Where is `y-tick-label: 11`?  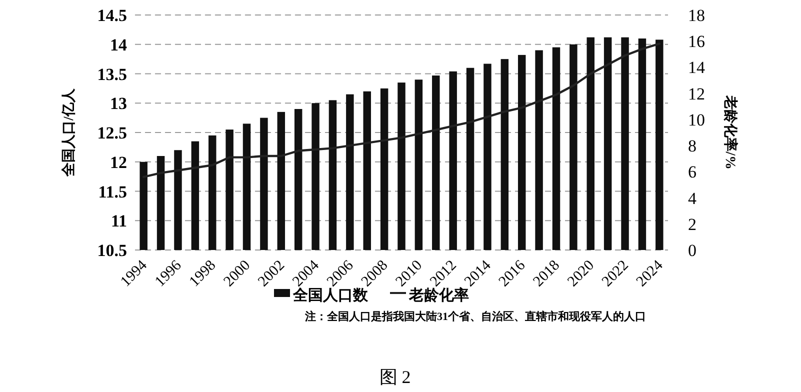
y-tick-label: 11 is located at coordinates (118, 221).